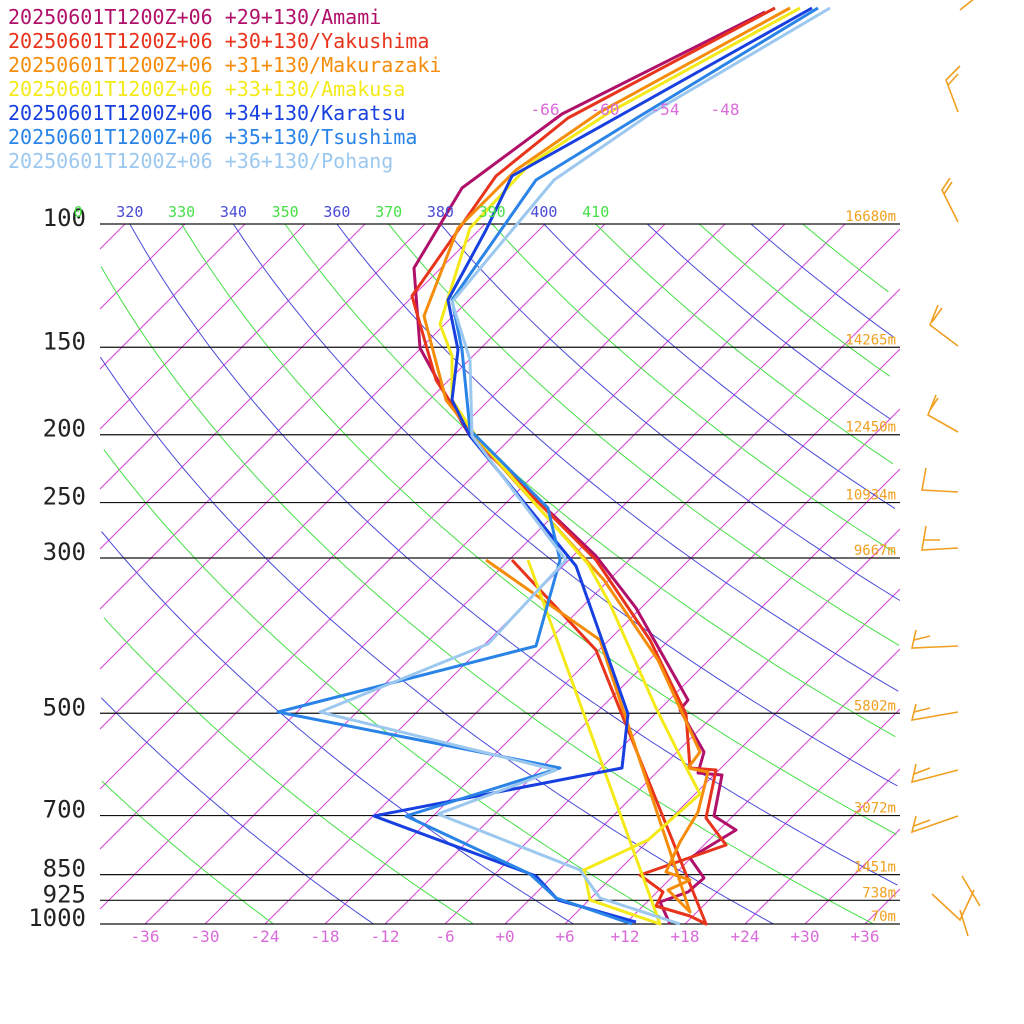 The image size is (1024, 1024). What do you see at coordinates (440, 212) in the screenshot?
I see `theta-label: 380` at bounding box center [440, 212].